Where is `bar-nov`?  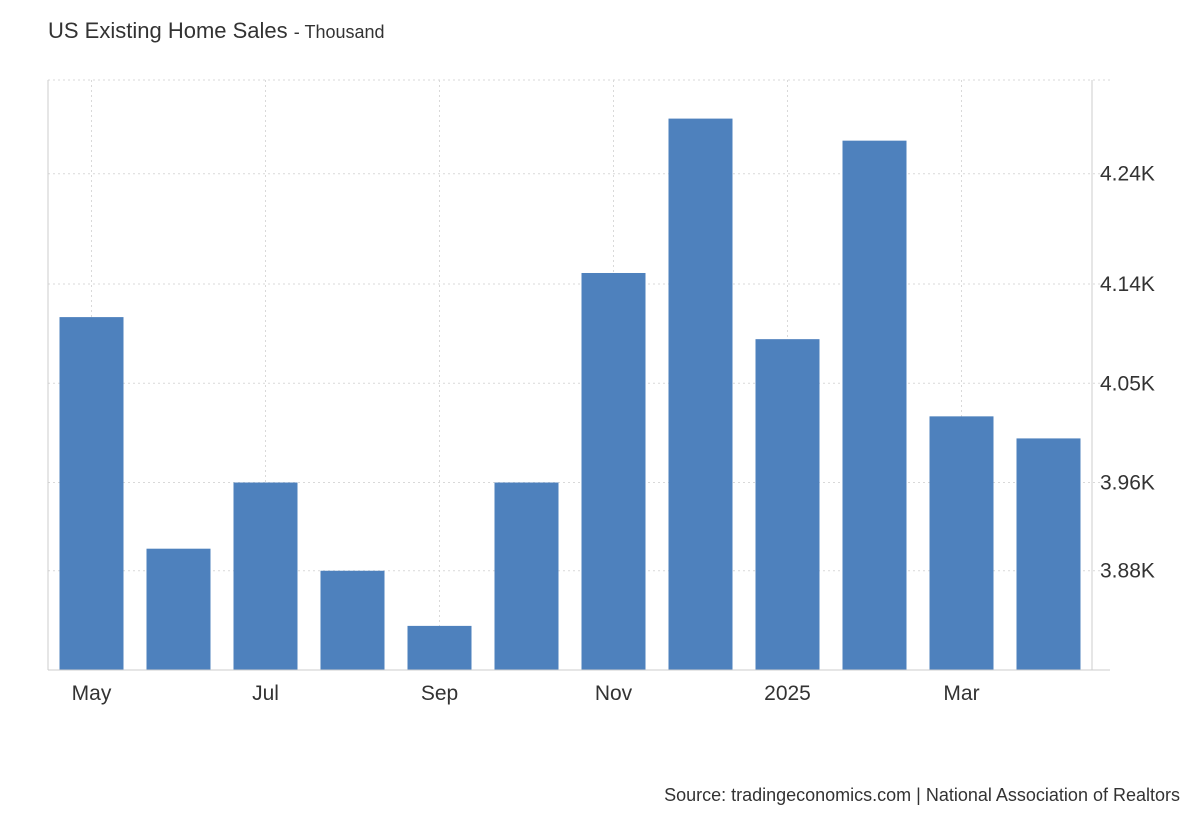
bar-nov is located at coordinates (613, 471).